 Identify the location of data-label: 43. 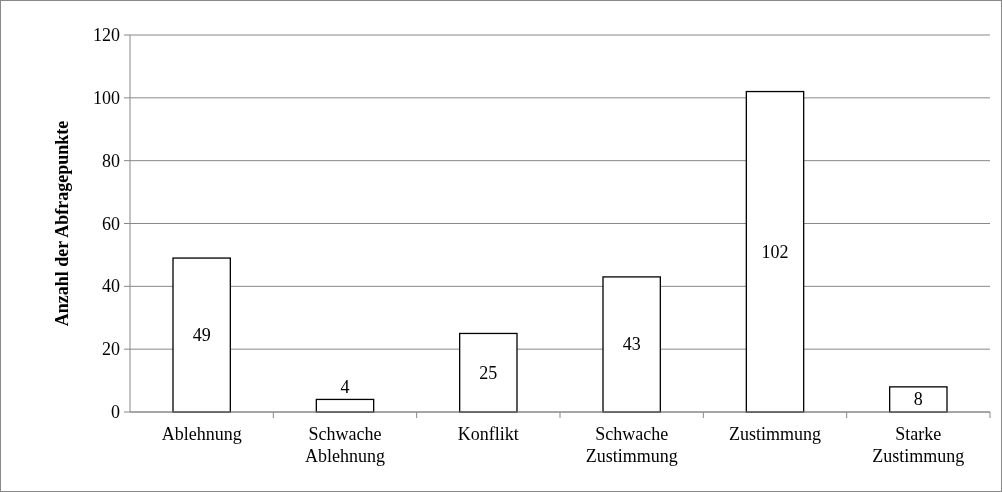
(631, 344).